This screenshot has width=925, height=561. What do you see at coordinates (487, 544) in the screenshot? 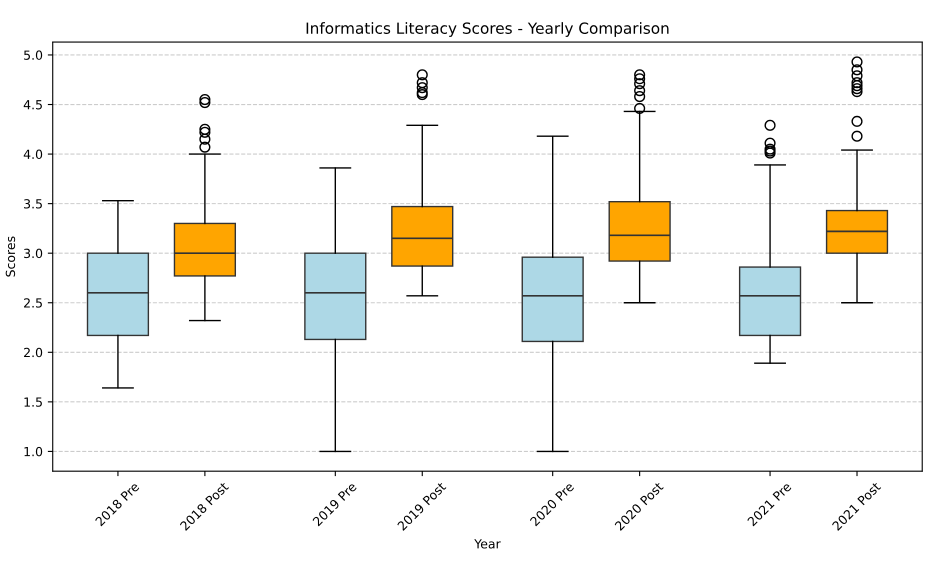
I see `x-axis-title: Year` at bounding box center [487, 544].